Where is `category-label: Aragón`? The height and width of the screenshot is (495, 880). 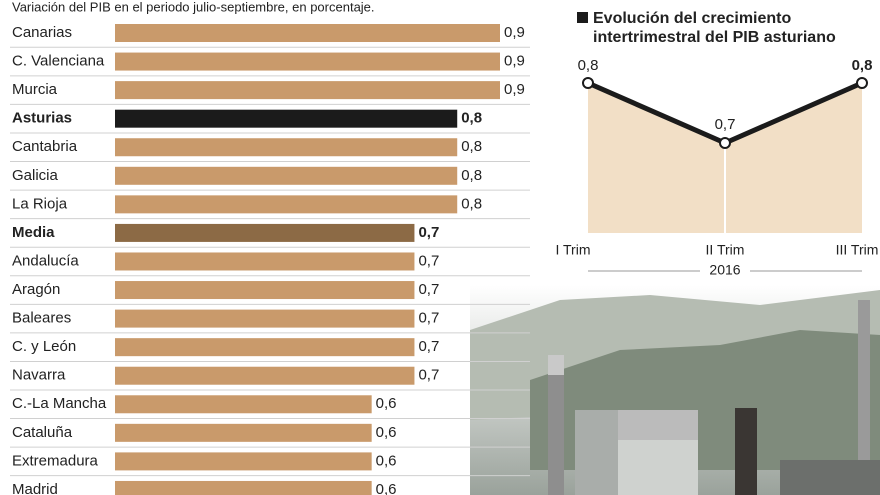
category-label: Aragón is located at coordinates (36, 289).